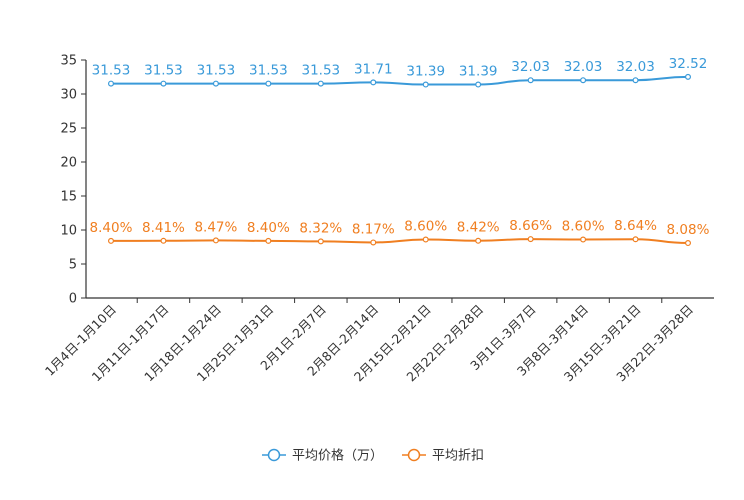 The image size is (744, 500). Describe the element at coordinates (68, 197) in the screenshot. I see `y-tick-label: 15` at that location.